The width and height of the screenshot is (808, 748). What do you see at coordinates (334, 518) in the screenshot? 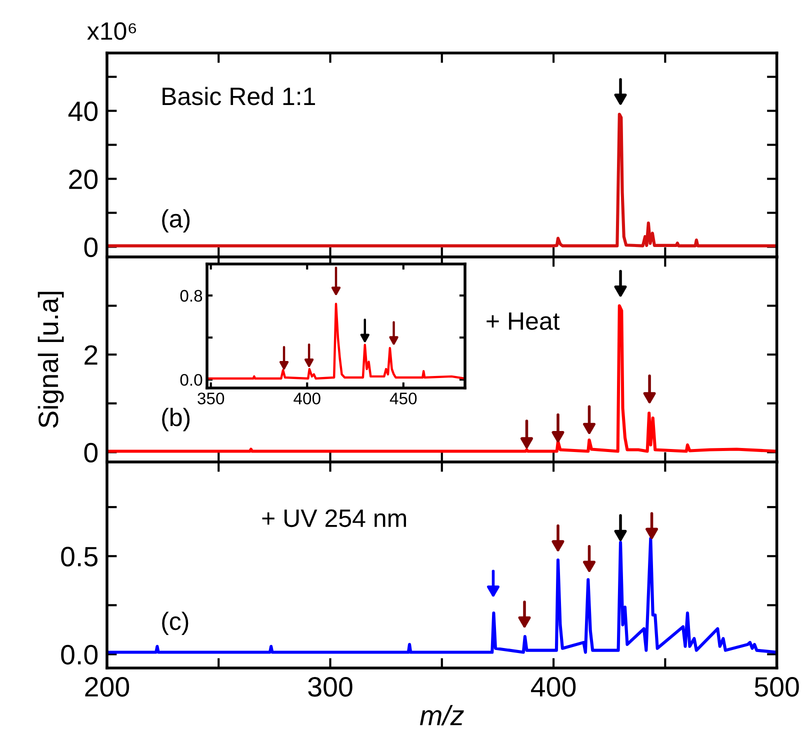
I see `annotation: + UV 254 nm` at bounding box center [334, 518].